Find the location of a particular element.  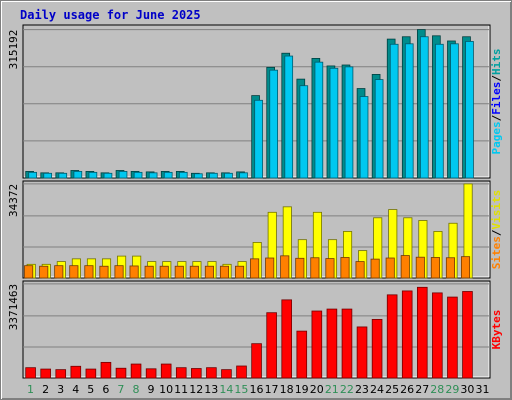

x-tick-label: 24 is located at coordinates (377, 389).